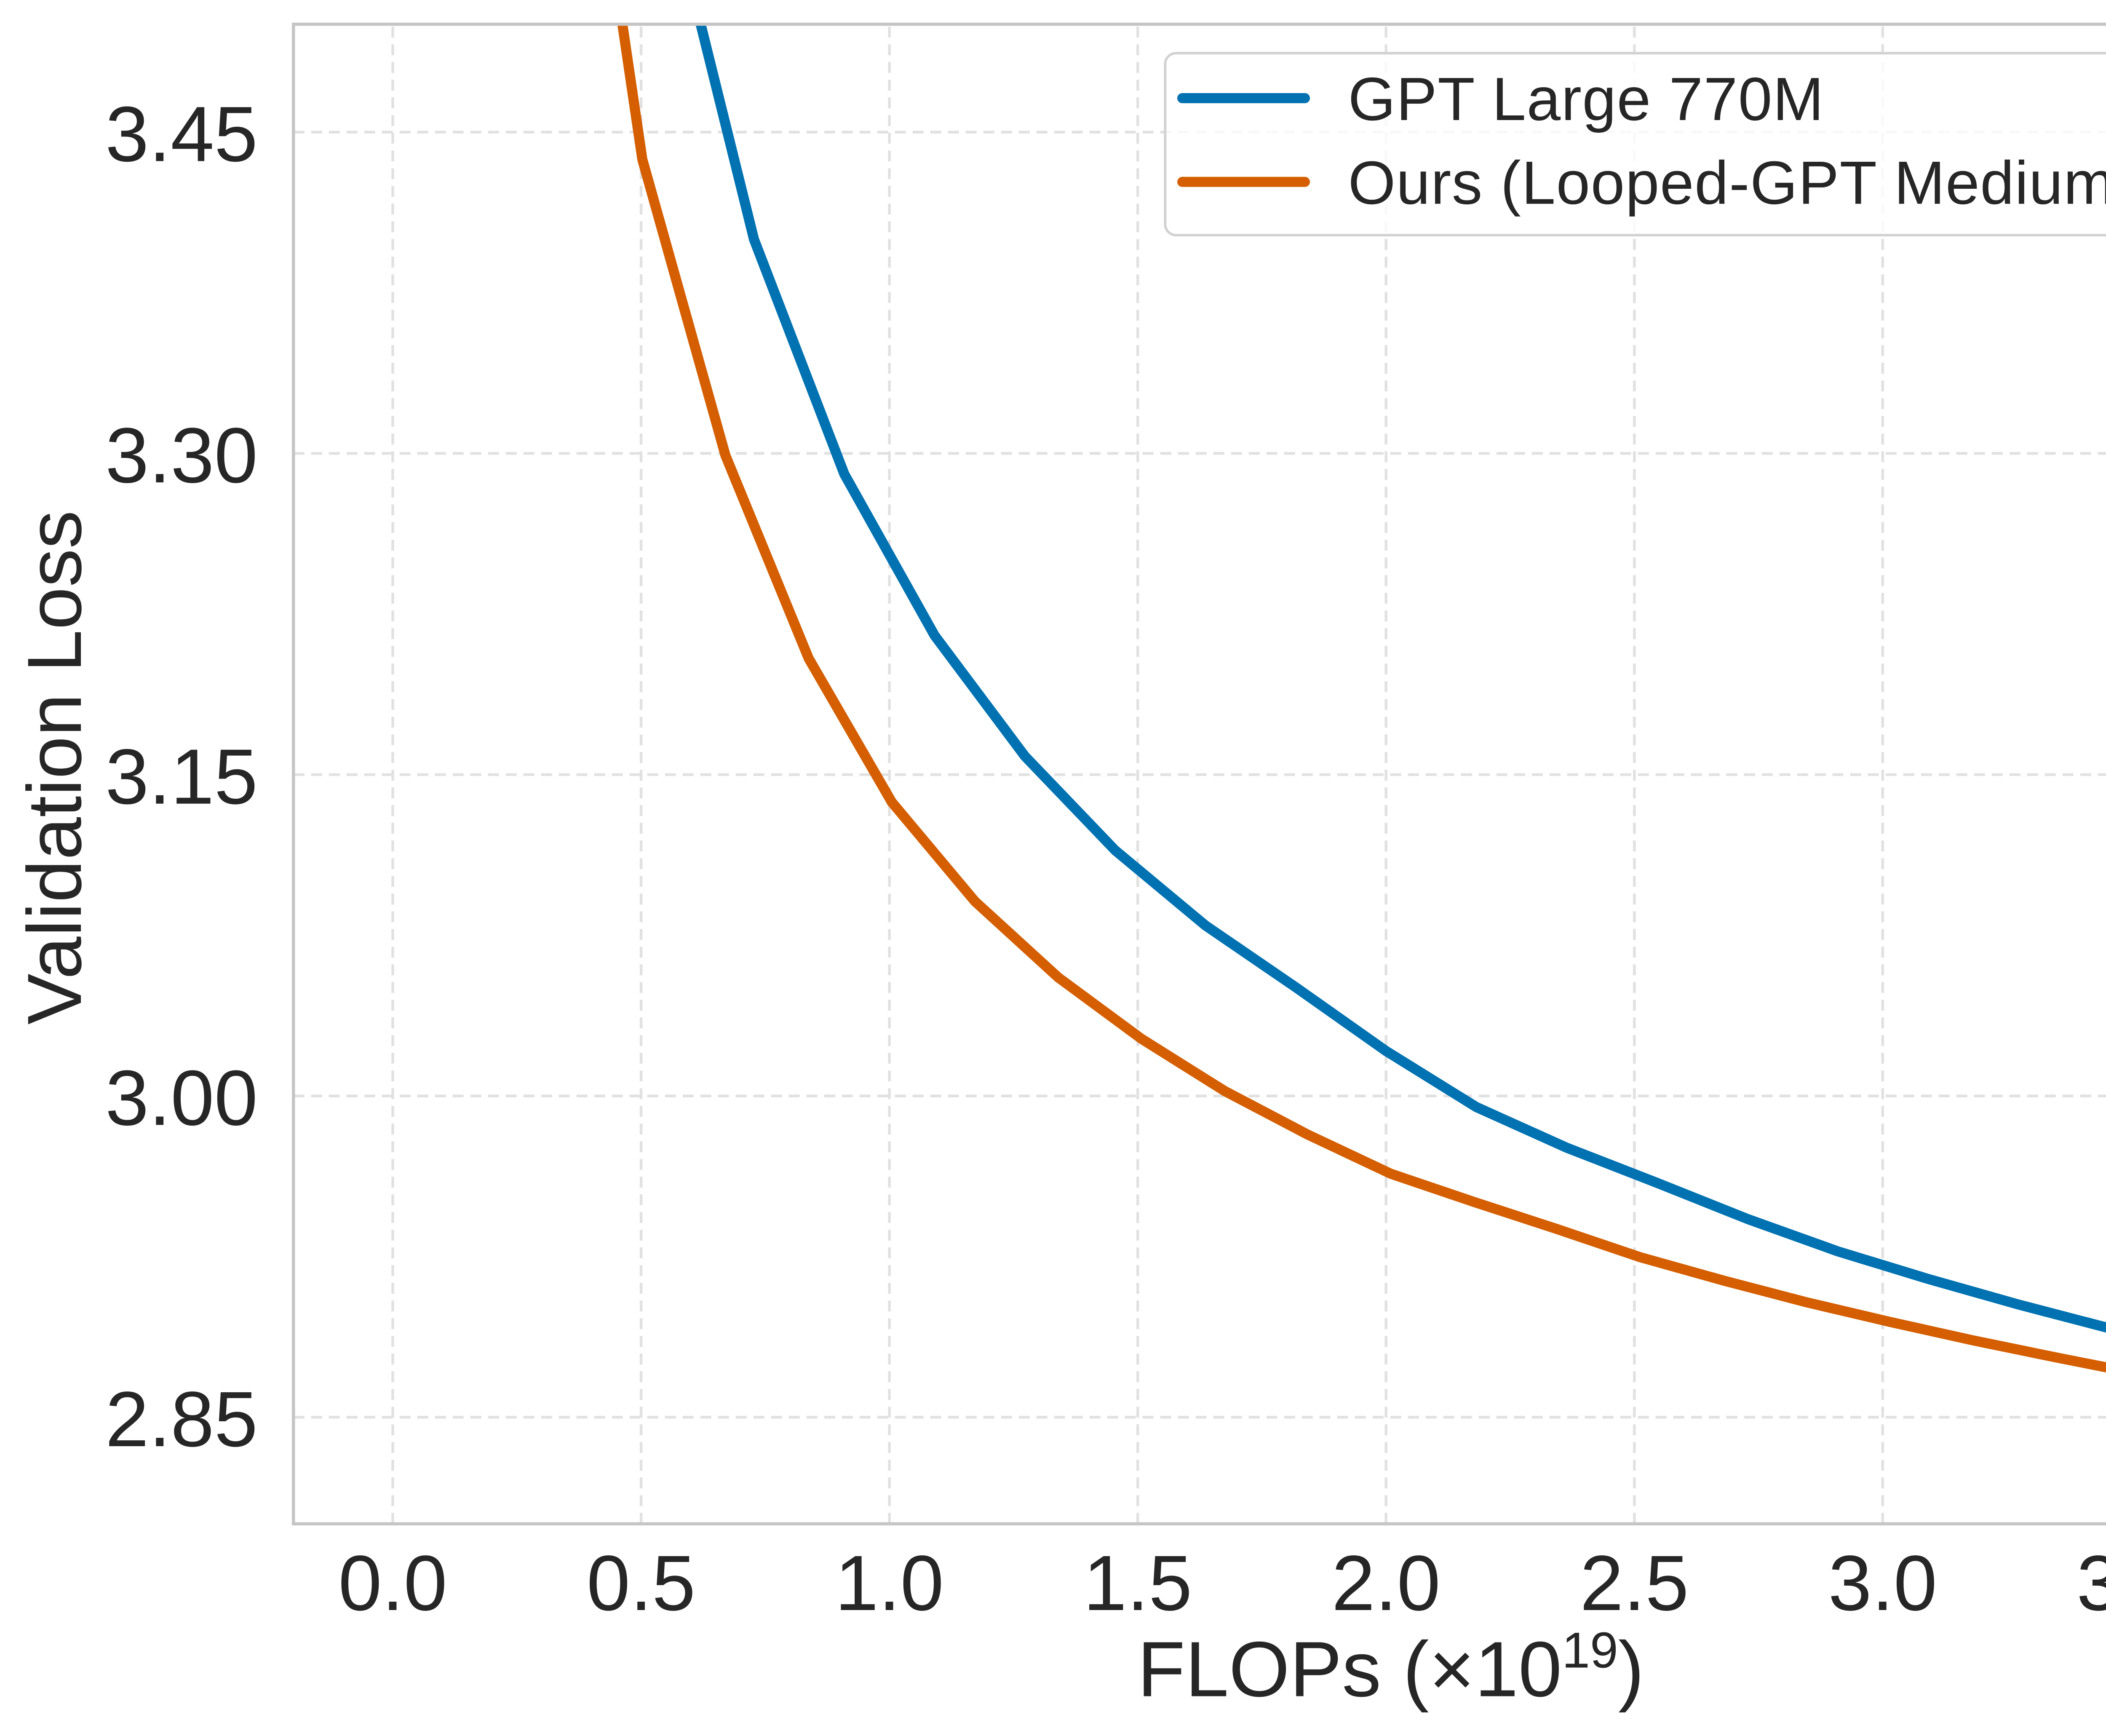 Image resolution: width=2106 pixels, height=1736 pixels. Describe the element at coordinates (181, 455) in the screenshot. I see `svg-text: 3.30` at that location.